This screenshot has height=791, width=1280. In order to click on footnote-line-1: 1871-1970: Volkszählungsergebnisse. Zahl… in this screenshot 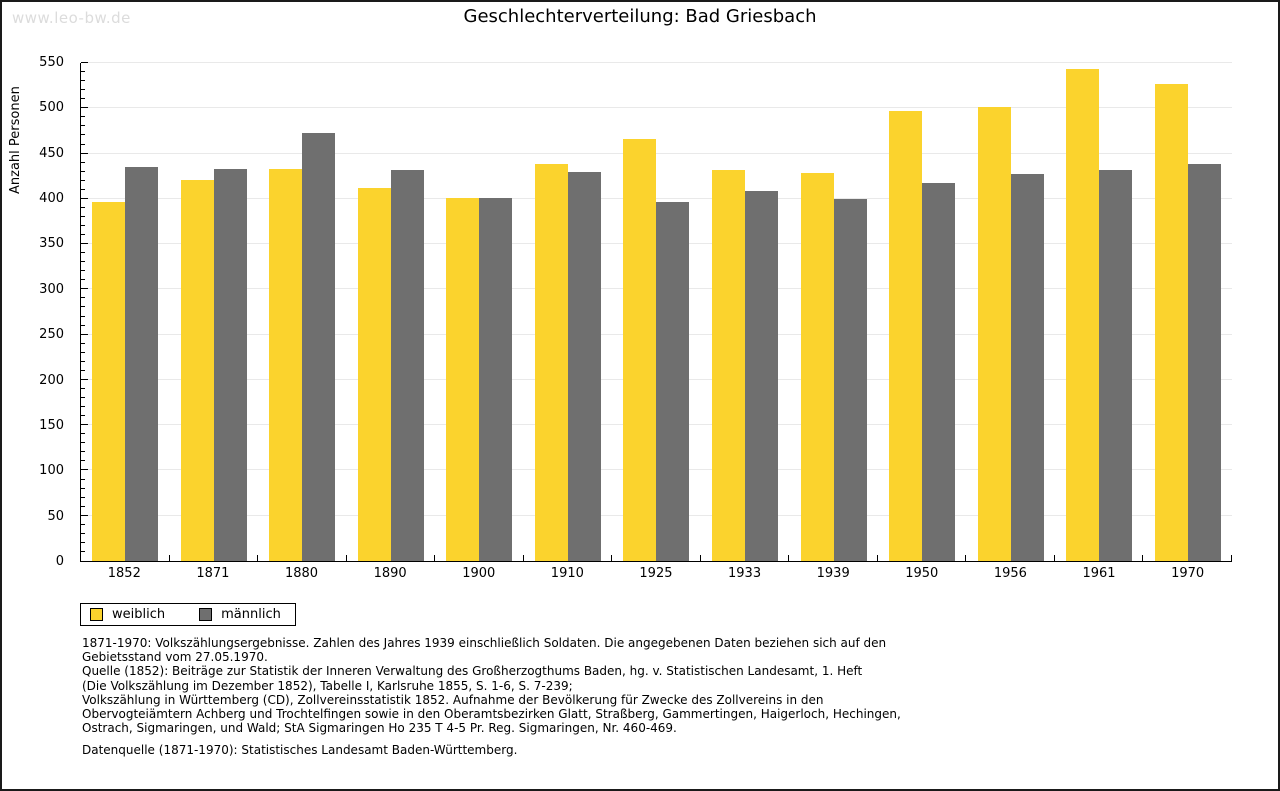, I will do `click(484, 643)`.